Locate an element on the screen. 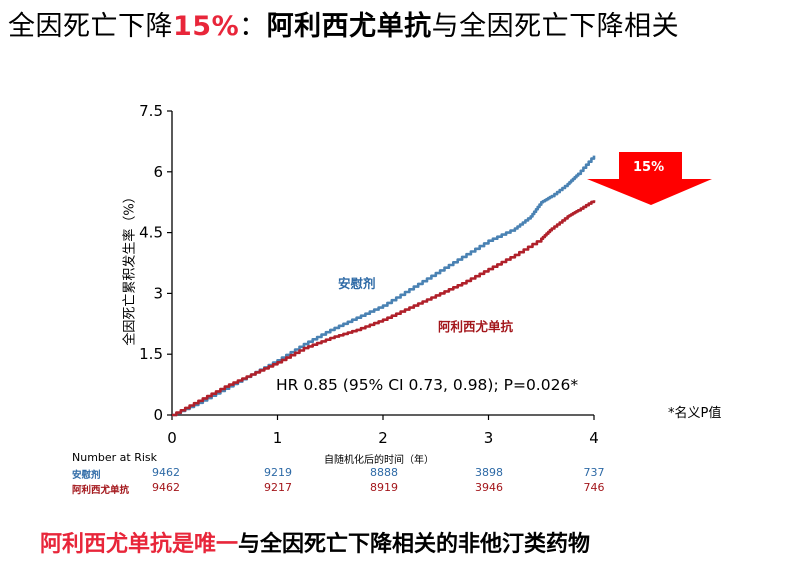 The image size is (786, 569). risk-table-title: Number at Risk is located at coordinates (115, 457).